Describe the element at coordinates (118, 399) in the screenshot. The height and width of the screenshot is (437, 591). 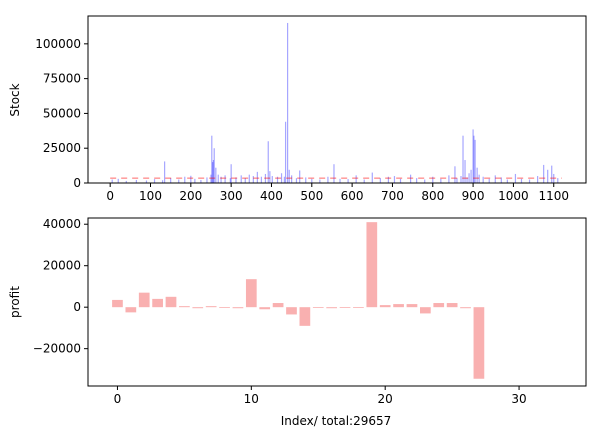
I see `profit-x-tick-label: 0` at that location.